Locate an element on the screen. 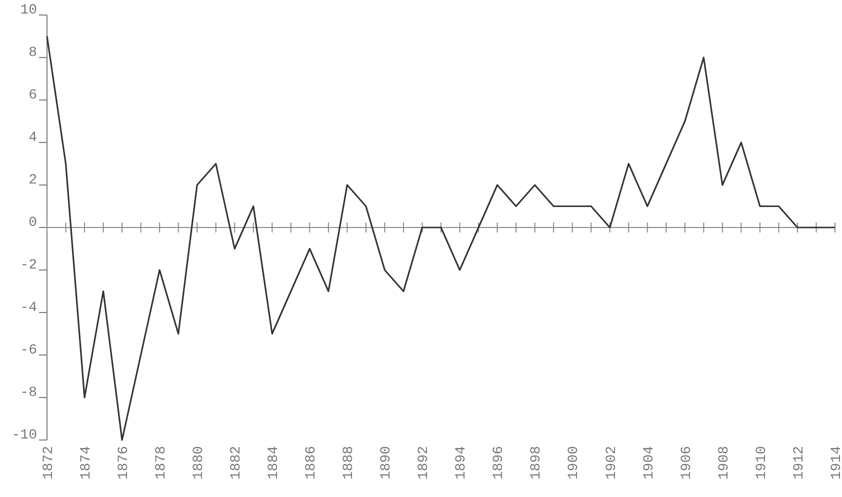 The height and width of the screenshot is (497, 842). y-tick-label: -6 is located at coordinates (28, 350).